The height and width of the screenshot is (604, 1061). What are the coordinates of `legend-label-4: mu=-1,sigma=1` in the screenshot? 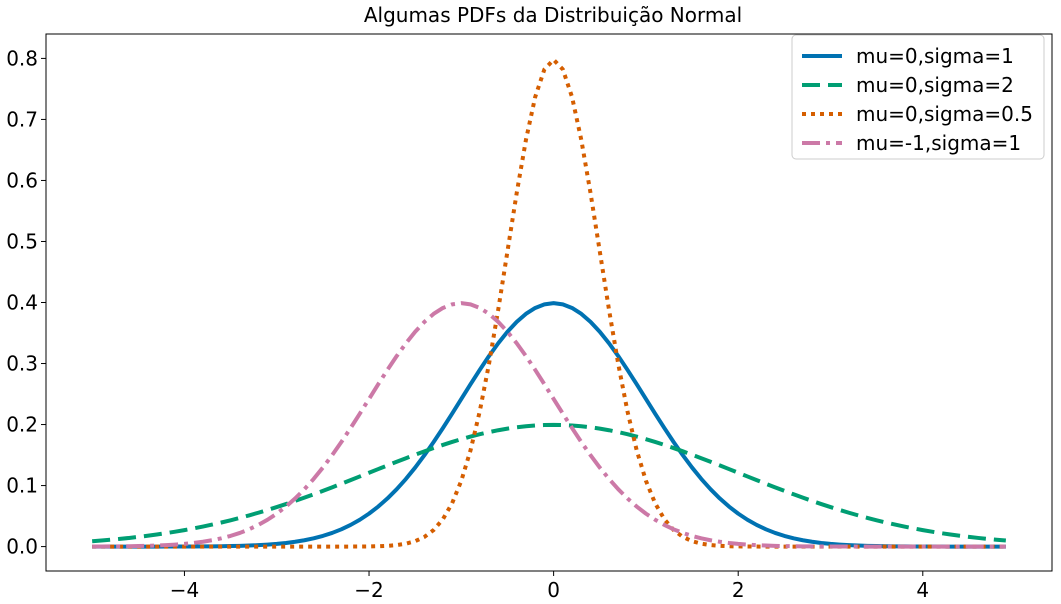 It's located at (938, 143).